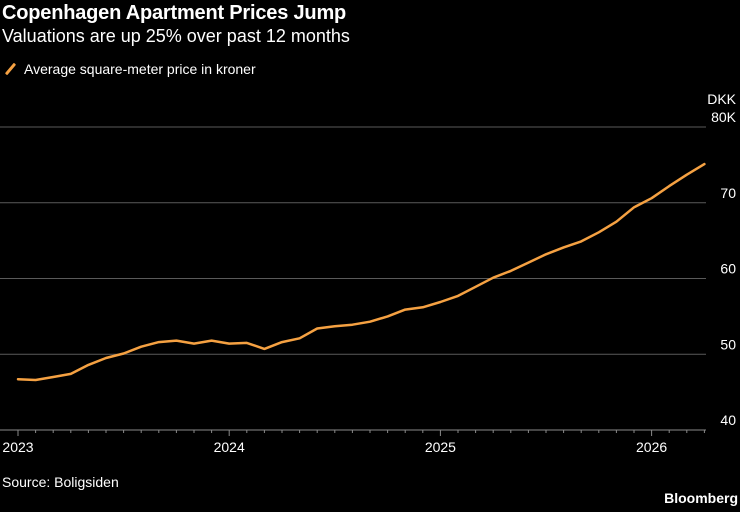 The width and height of the screenshot is (740, 512). Describe the element at coordinates (701, 498) in the screenshot. I see `bloomberg-logo: Bloomberg` at that location.